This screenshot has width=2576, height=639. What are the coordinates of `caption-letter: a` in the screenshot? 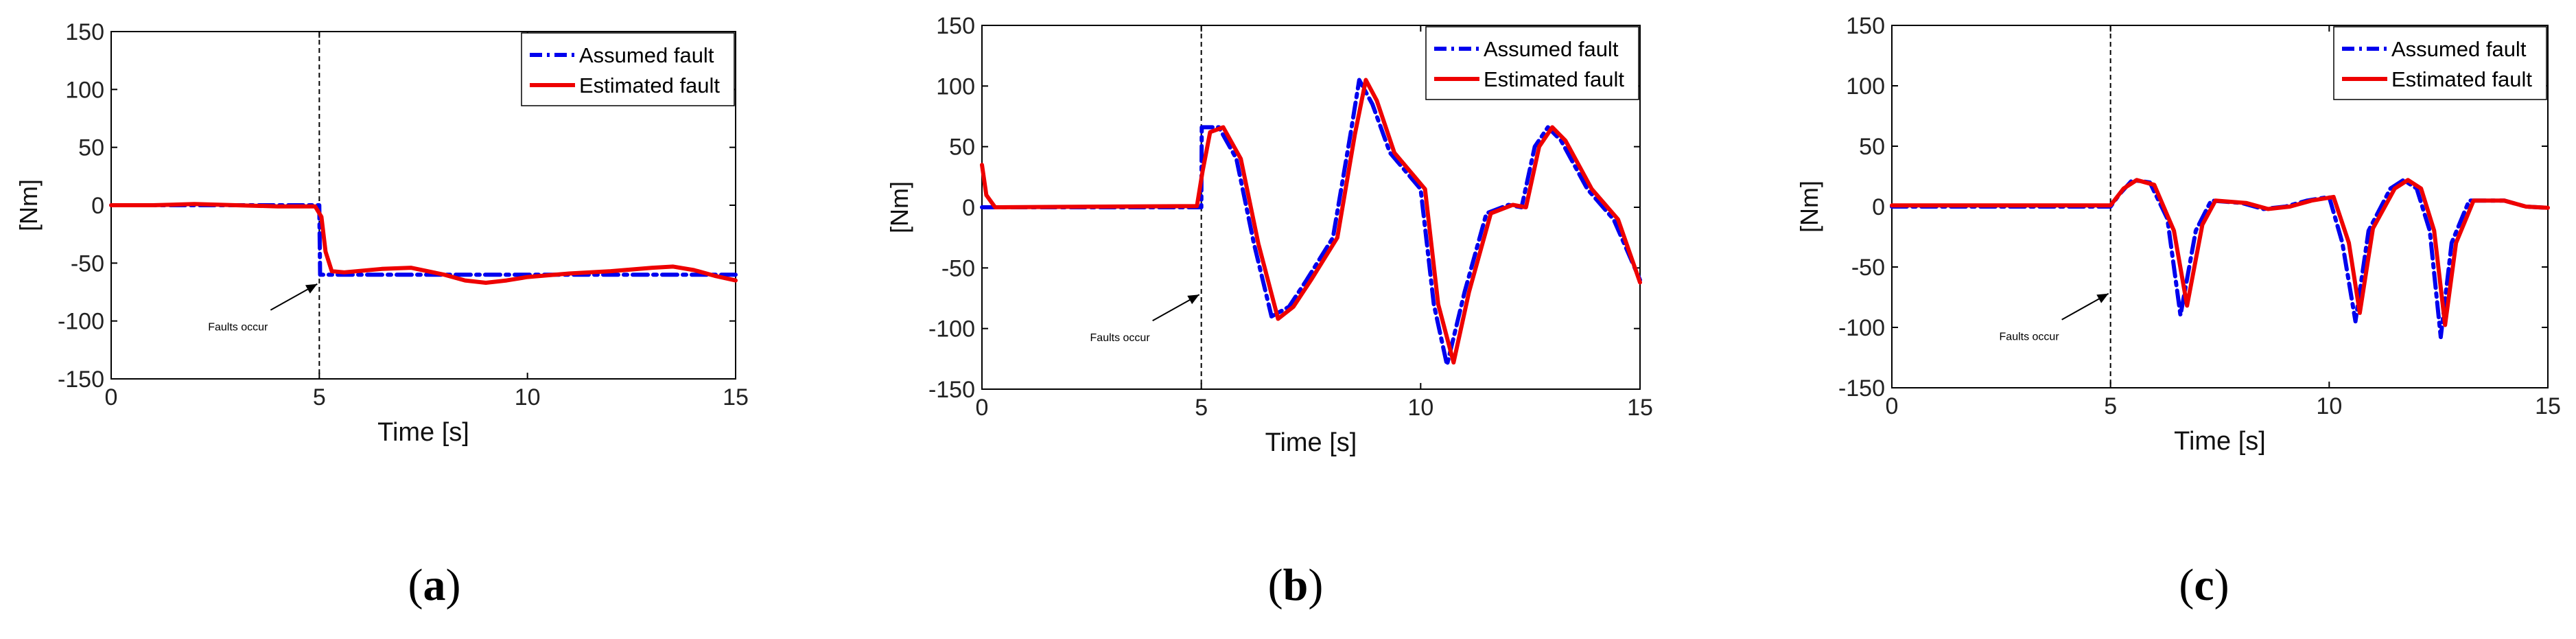 It's located at (434, 585).